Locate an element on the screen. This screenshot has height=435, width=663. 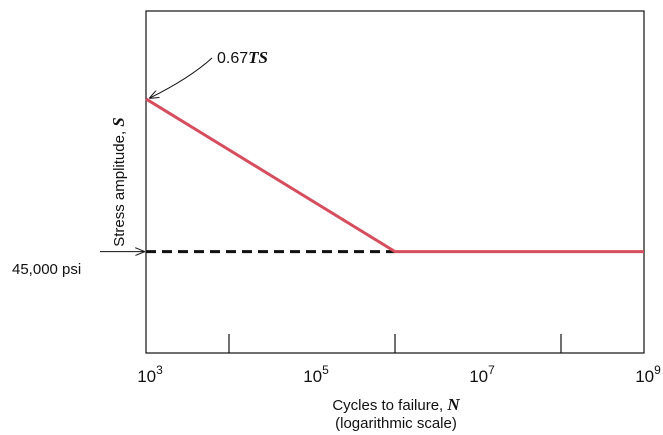
x-tick-label: 10⁵ is located at coordinates (316, 374).